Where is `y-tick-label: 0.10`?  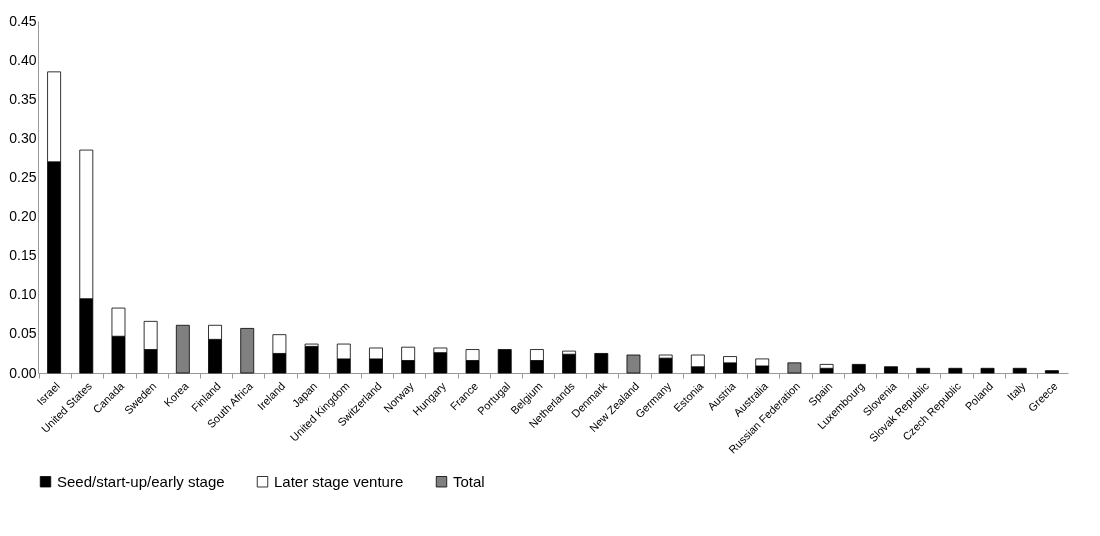
y-tick-label: 0.10 is located at coordinates (23, 294).